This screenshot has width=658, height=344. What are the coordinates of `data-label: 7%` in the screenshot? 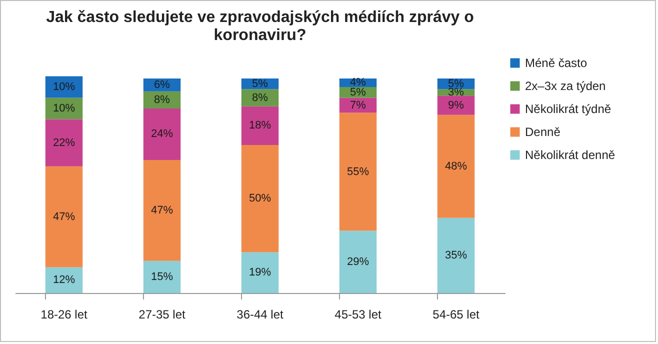 It's located at (358, 105).